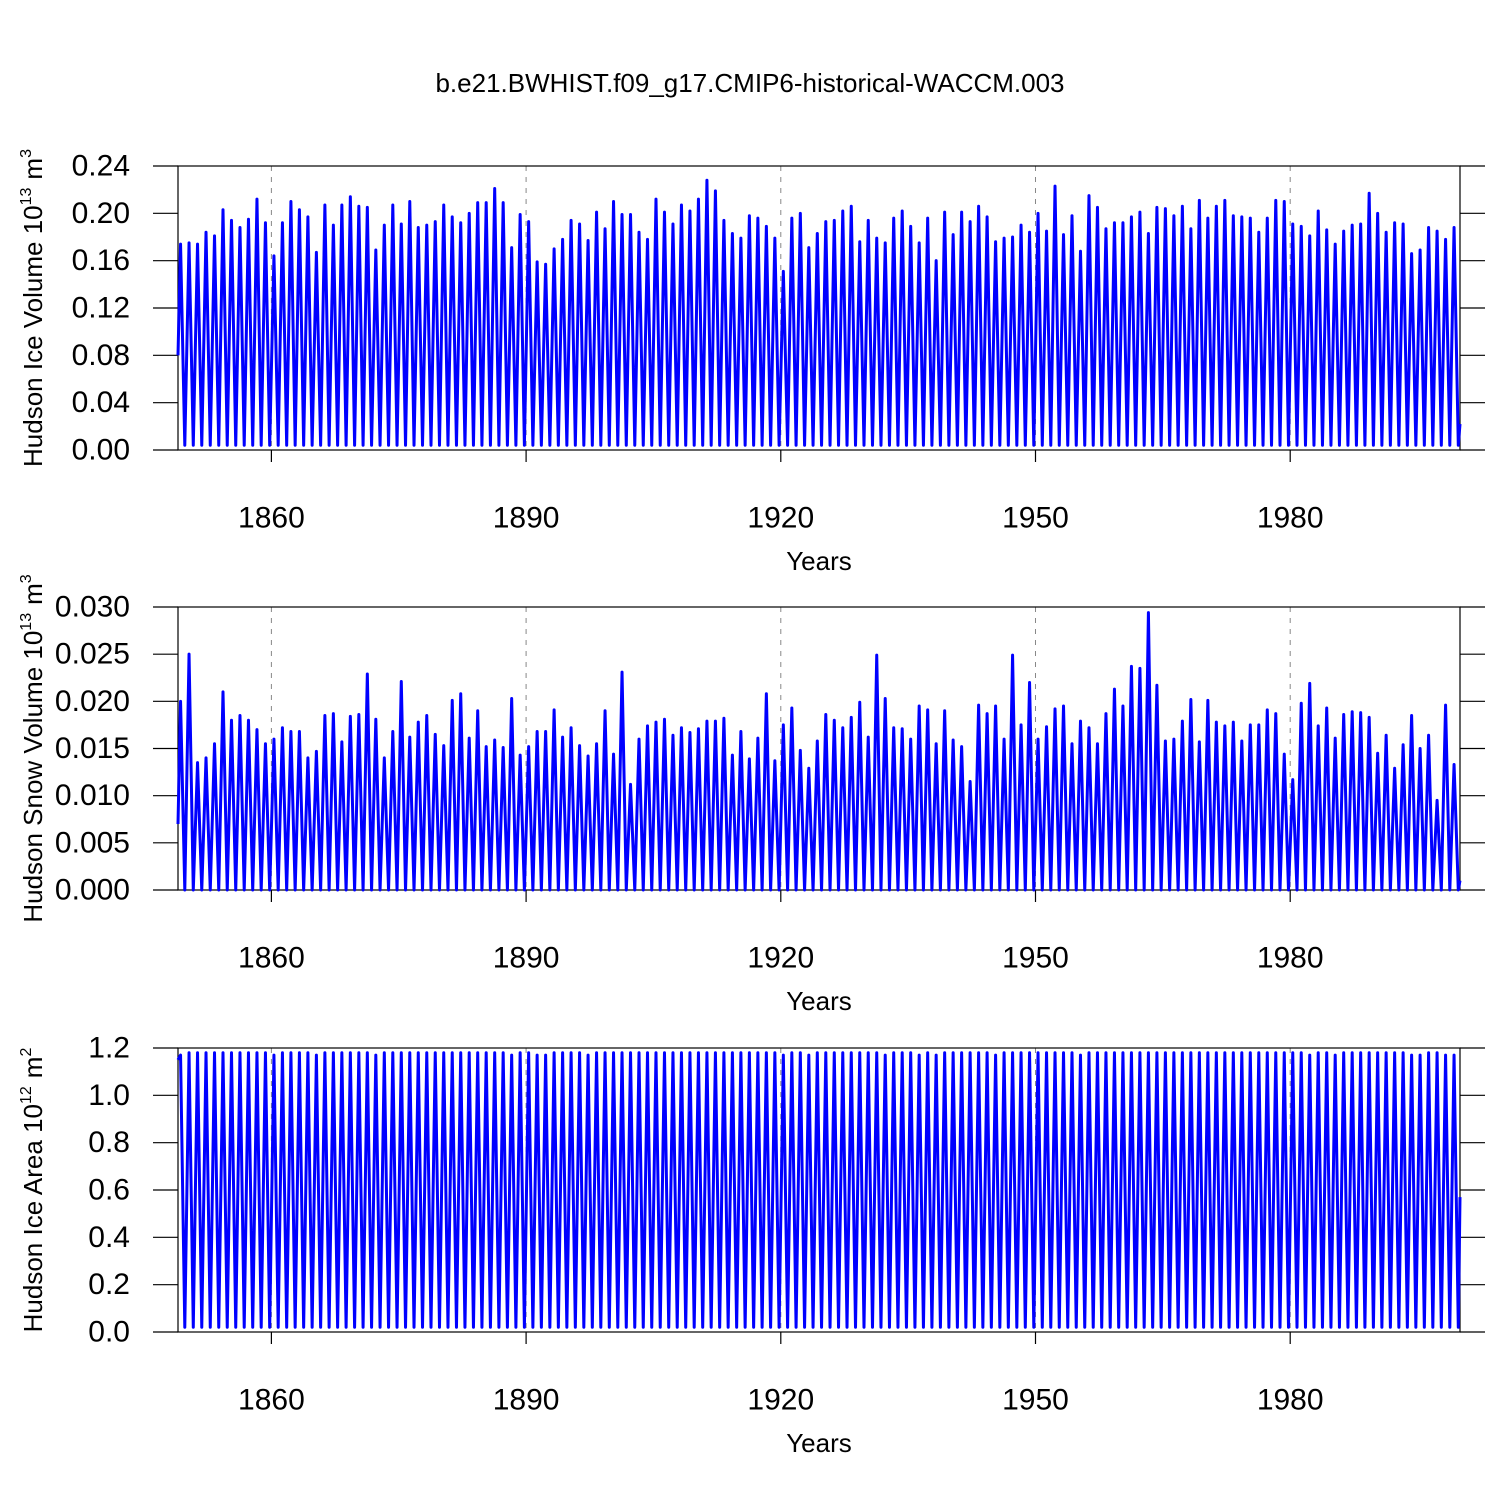  I want to click on y-tick-label: 0.12, so click(101, 308).